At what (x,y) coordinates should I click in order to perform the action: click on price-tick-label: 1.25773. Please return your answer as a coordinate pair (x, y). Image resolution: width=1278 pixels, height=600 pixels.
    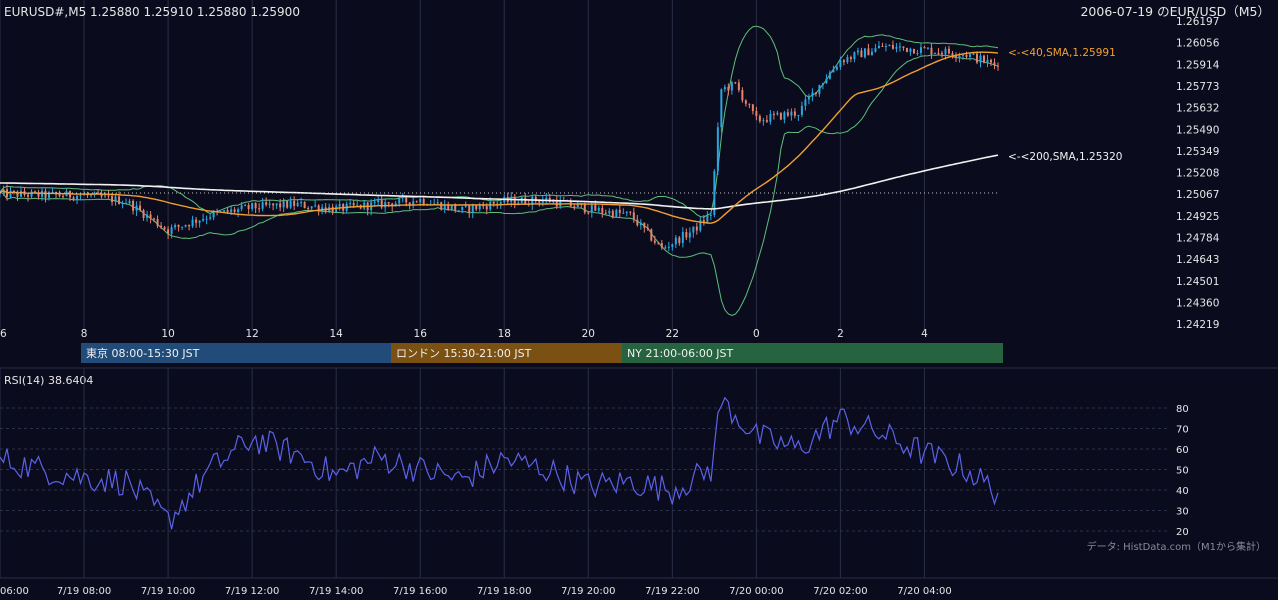
    Looking at the image, I should click on (1197, 87).